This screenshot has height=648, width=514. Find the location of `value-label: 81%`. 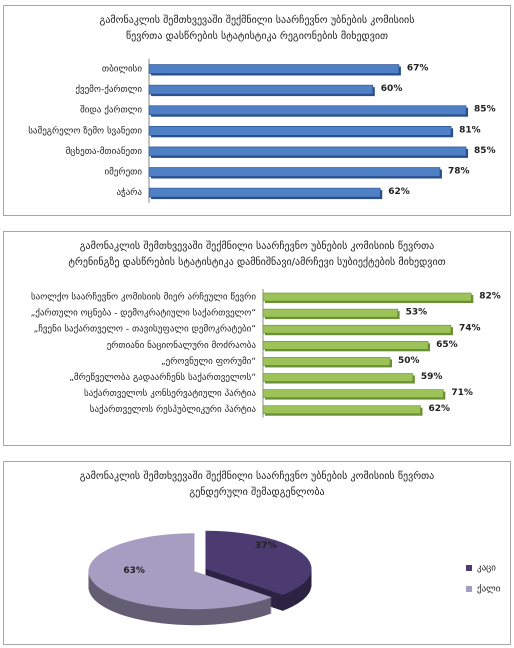

value-label: 81% is located at coordinates (470, 130).